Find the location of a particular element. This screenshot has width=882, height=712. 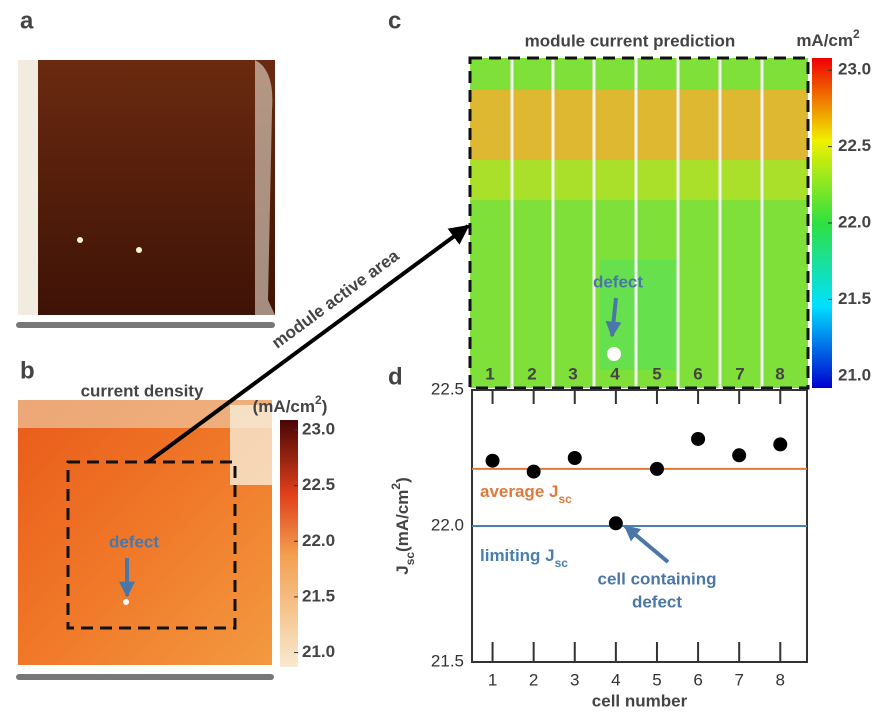

colorbar-unit: mA/cm2 is located at coordinates (828, 38).